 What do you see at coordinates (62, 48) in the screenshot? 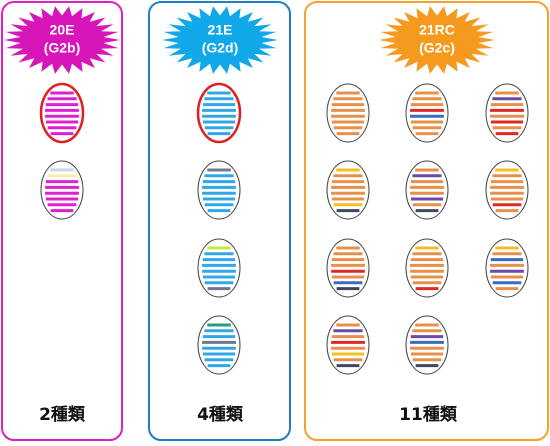
I see `badge-label: (G2b)` at bounding box center [62, 48].